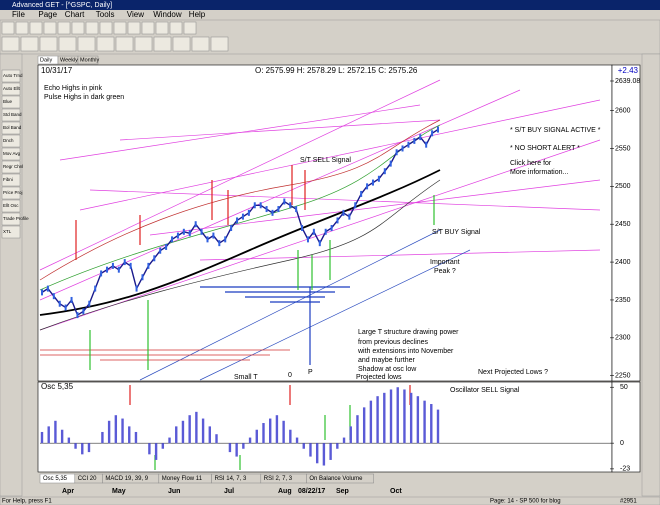 Image resolution: width=660 pixels, height=505 pixels. I want to click on tool-label: Ellt Osc, so click(11, 205).